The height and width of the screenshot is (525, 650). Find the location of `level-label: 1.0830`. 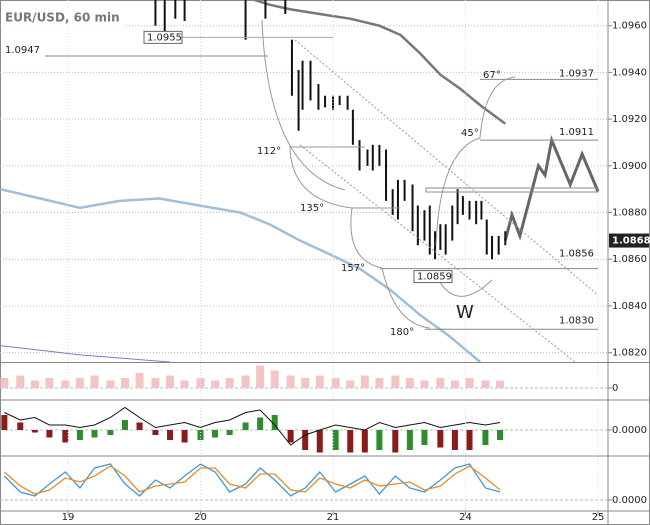

level-label: 1.0830 is located at coordinates (576, 320).